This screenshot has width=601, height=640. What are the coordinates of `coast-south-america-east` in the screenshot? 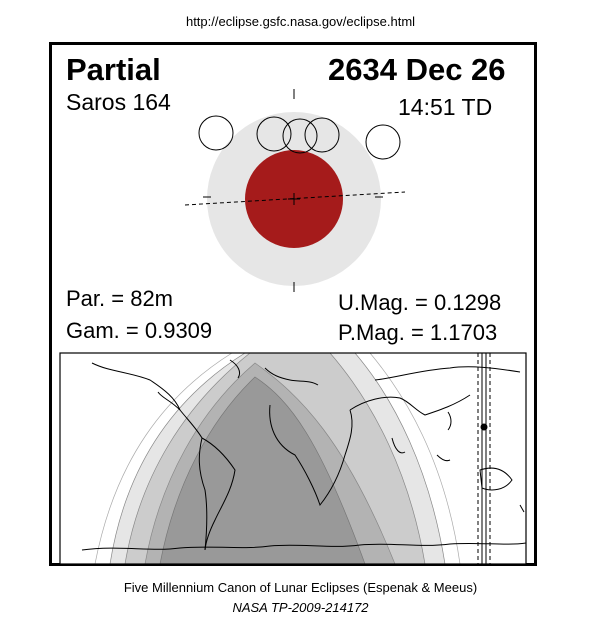 It's located at (218, 494).